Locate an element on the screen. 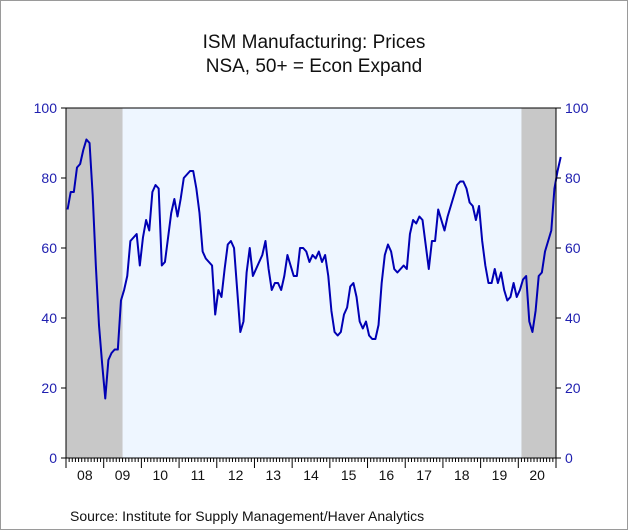 Image resolution: width=628 pixels, height=530 pixels. x-tick-label: 14 is located at coordinates (311, 475).